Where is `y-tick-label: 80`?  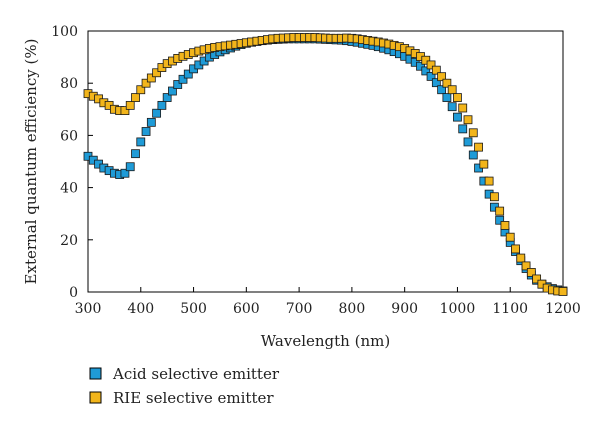 y-tick-label: 80 is located at coordinates (69, 84).